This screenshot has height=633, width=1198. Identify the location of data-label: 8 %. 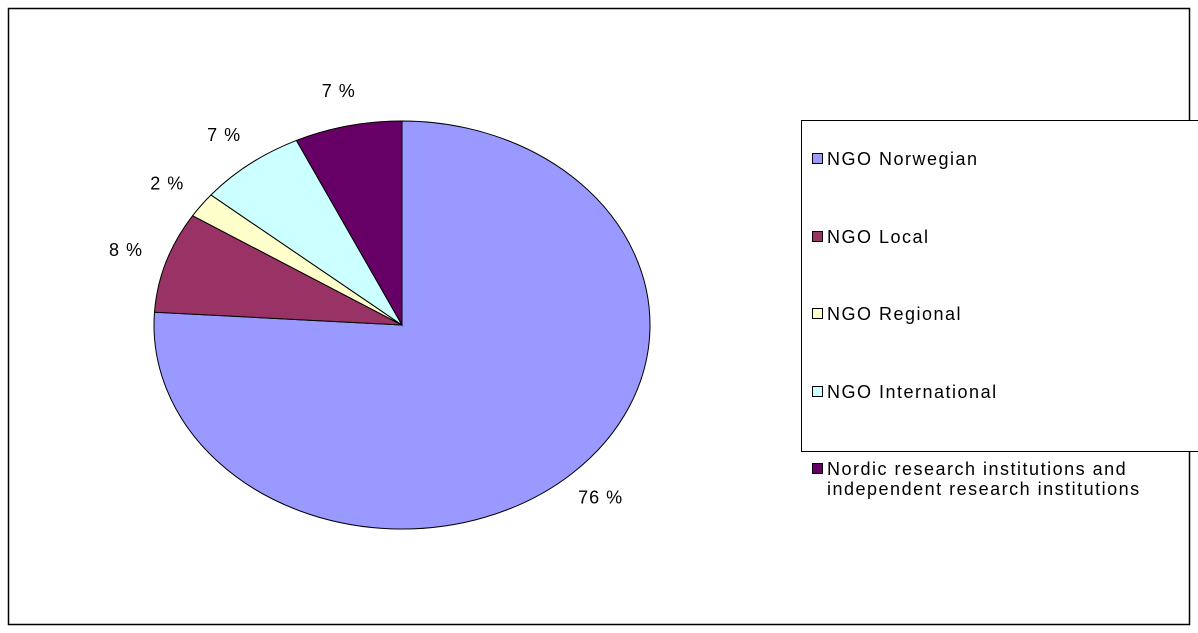
(126, 250).